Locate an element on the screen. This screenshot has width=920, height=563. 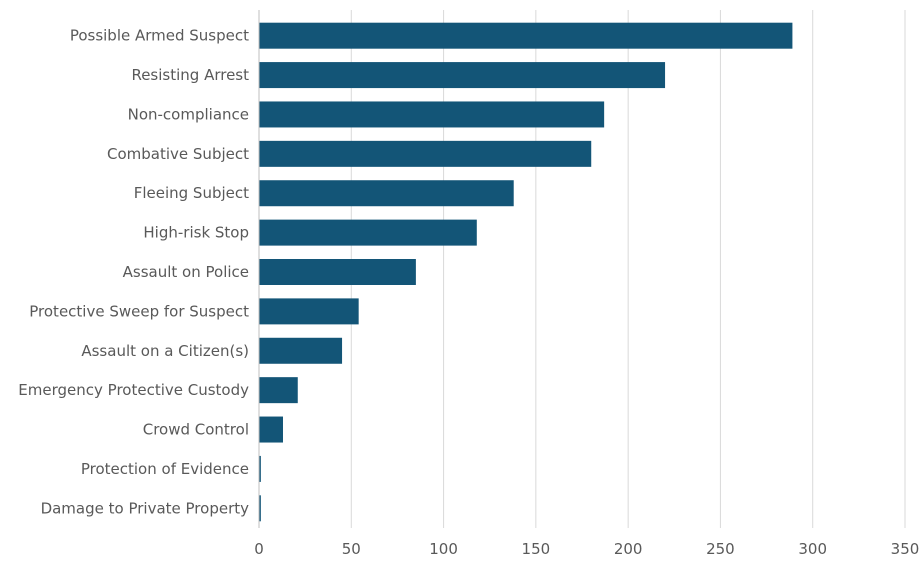
category-label: Assault on a Citizen(s) is located at coordinates (165, 351).